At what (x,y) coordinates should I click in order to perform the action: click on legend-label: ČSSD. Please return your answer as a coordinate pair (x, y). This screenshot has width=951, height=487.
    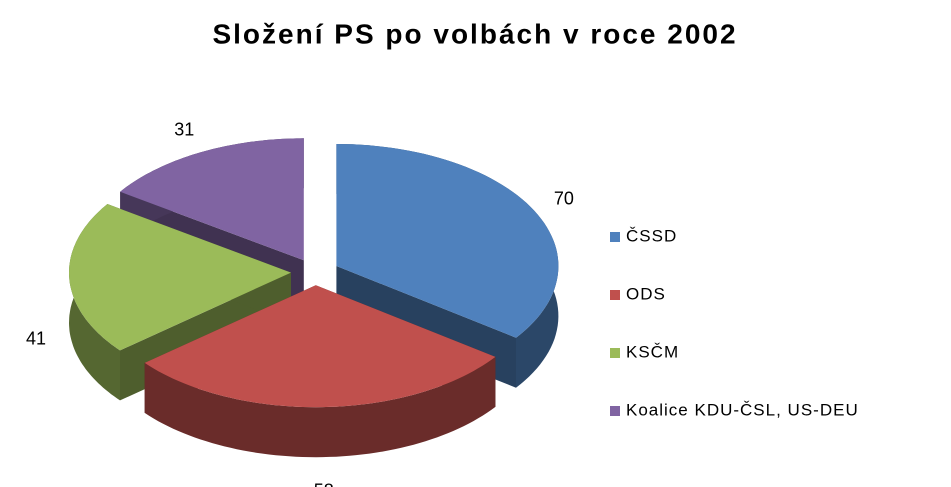
    Looking at the image, I should click on (651, 235).